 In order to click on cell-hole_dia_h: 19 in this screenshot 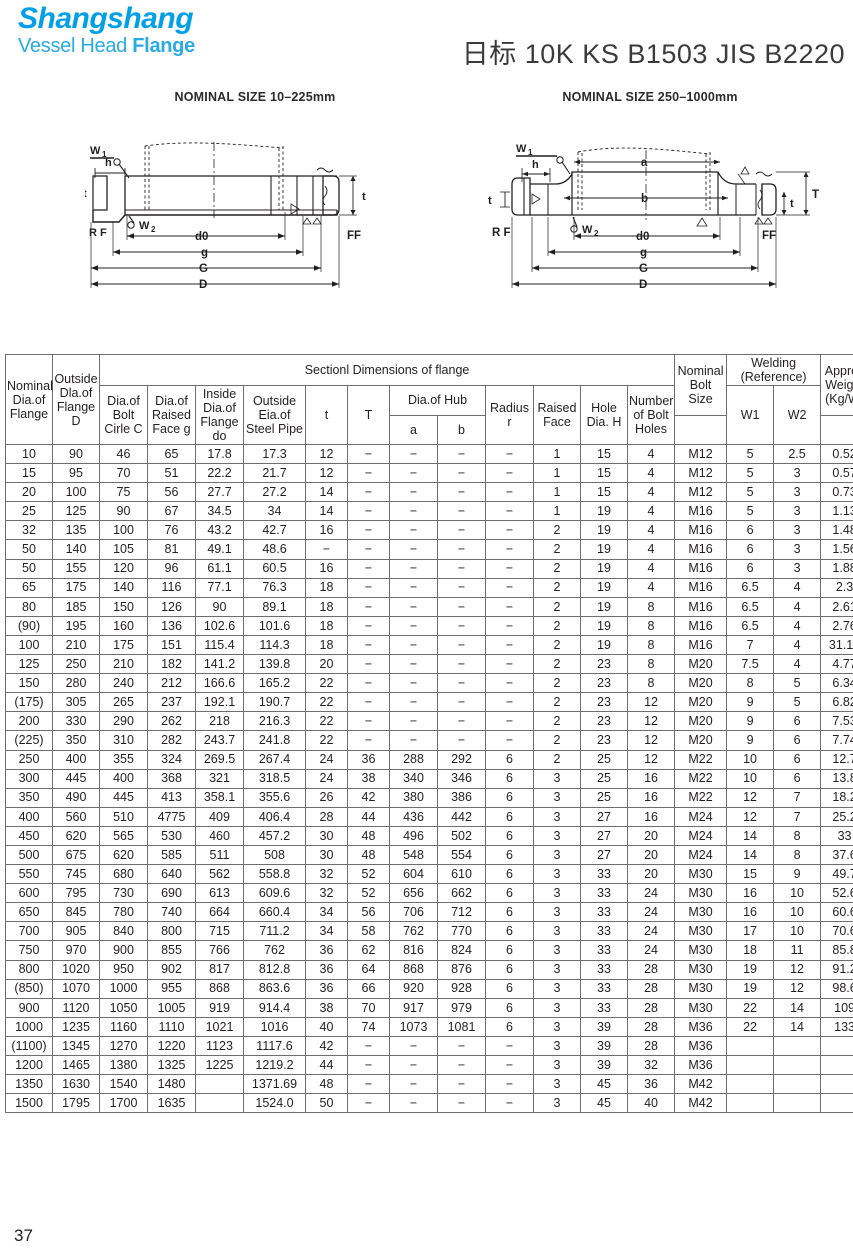, I will do `click(604, 530)`.